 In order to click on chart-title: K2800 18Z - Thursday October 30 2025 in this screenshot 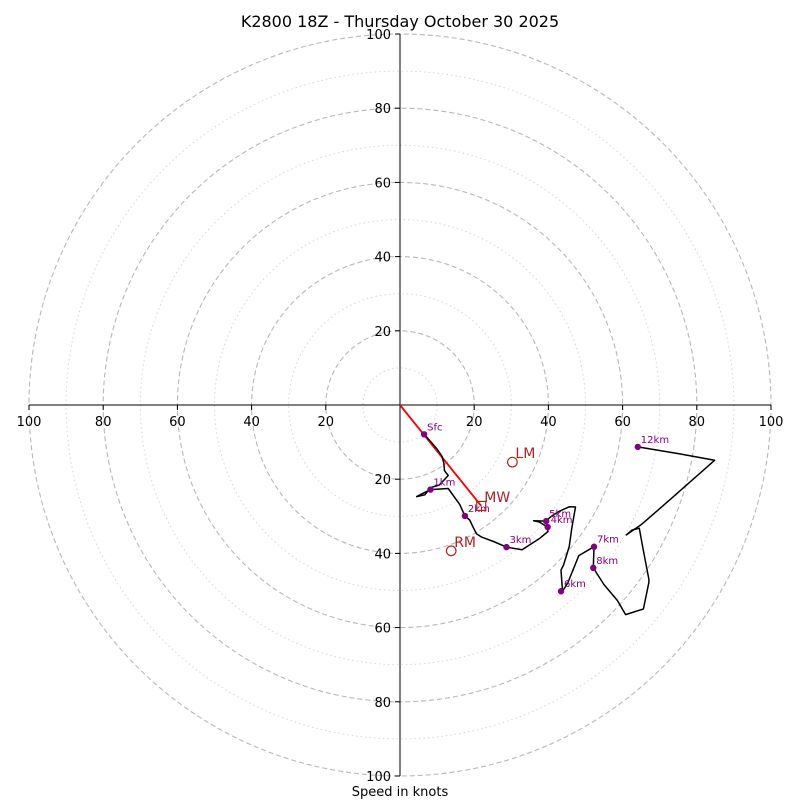, I will do `click(400, 21)`.